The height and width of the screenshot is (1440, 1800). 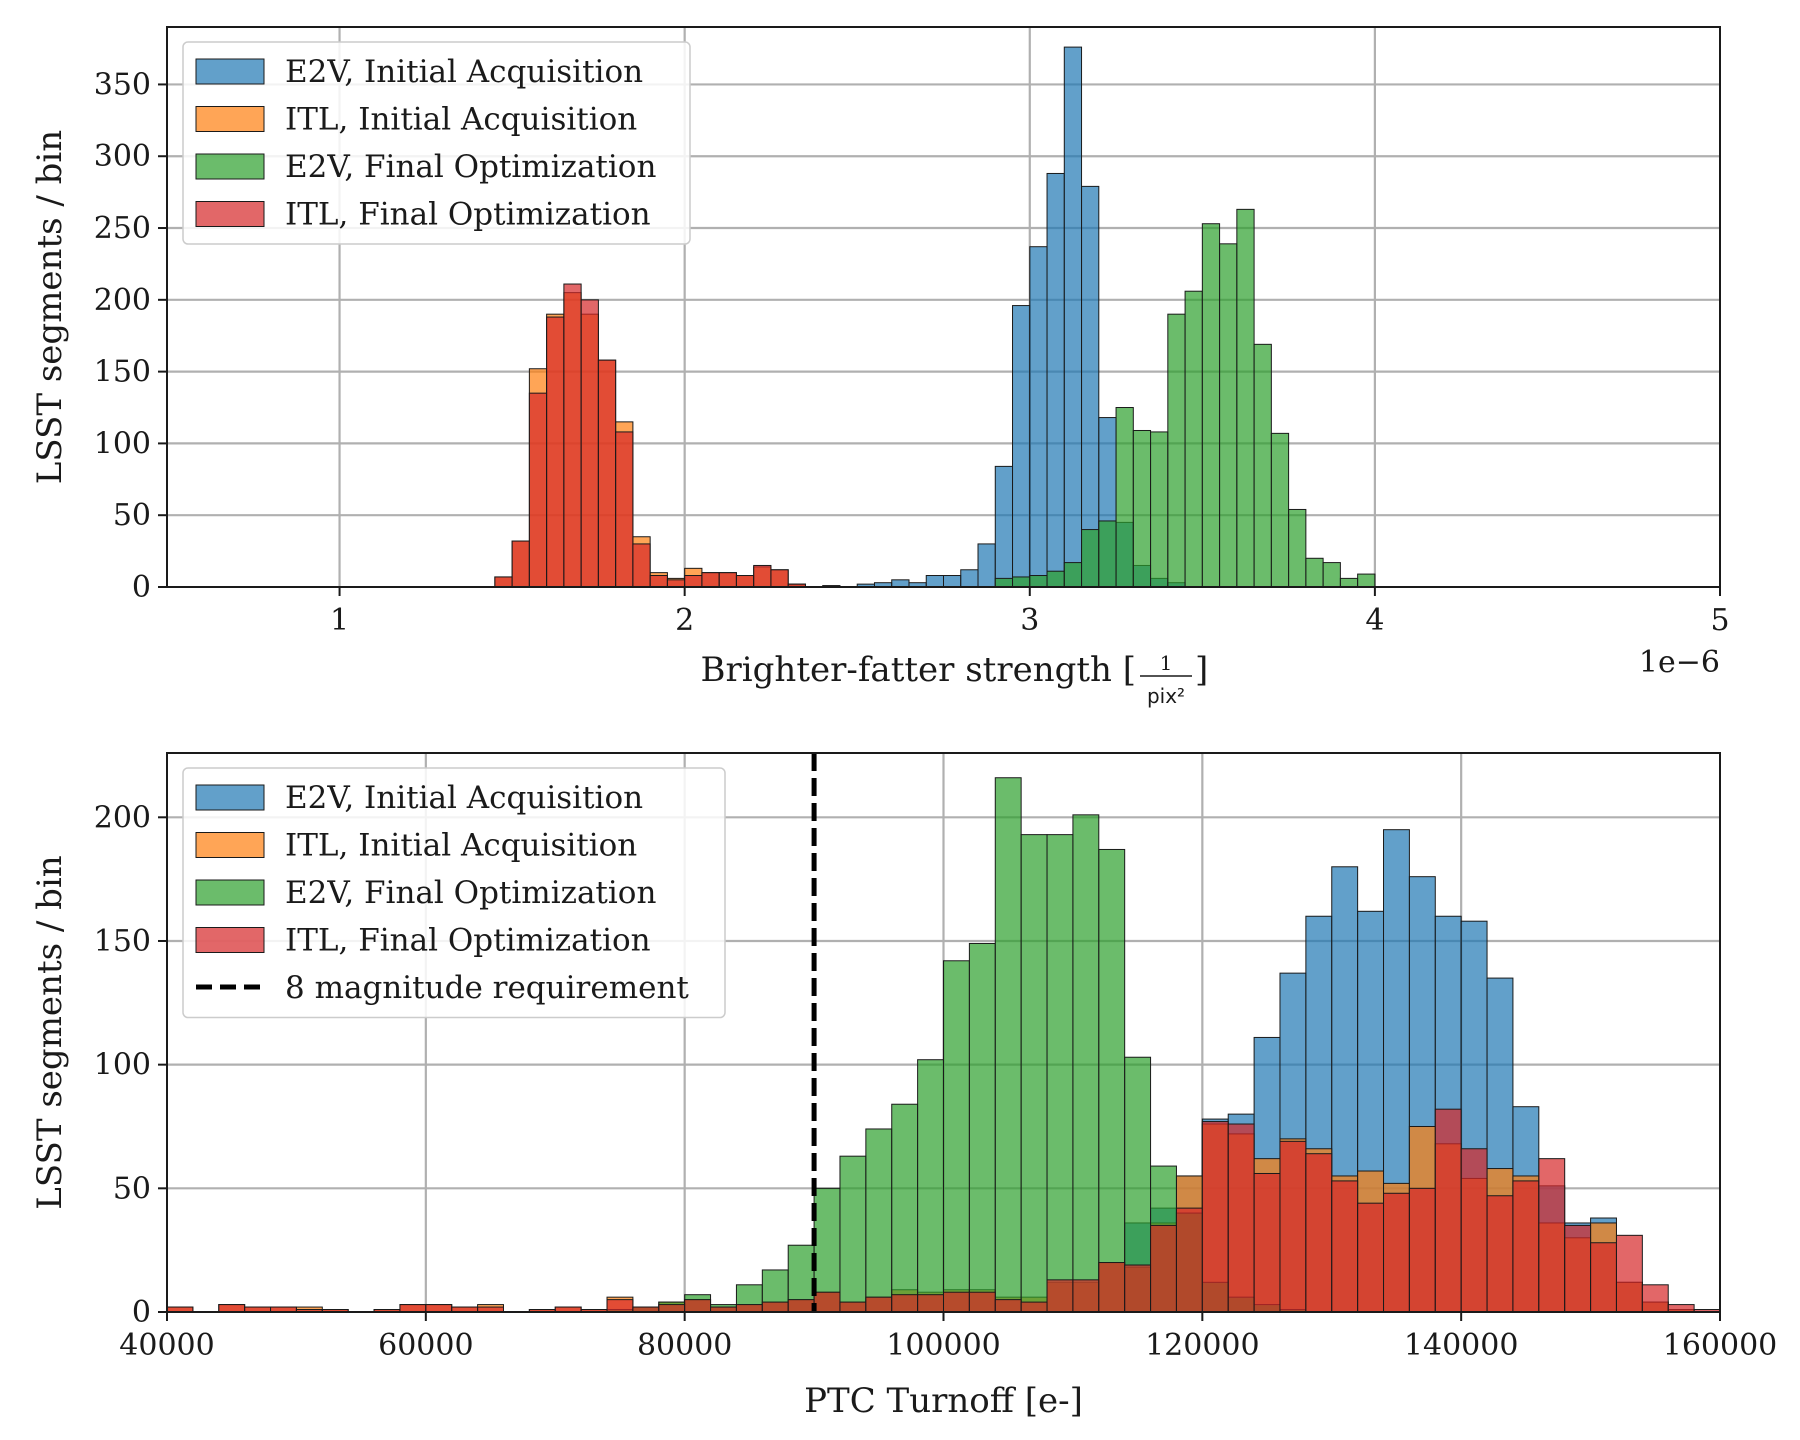 I want to click on y-tick-label: 350, so click(x=122, y=84).